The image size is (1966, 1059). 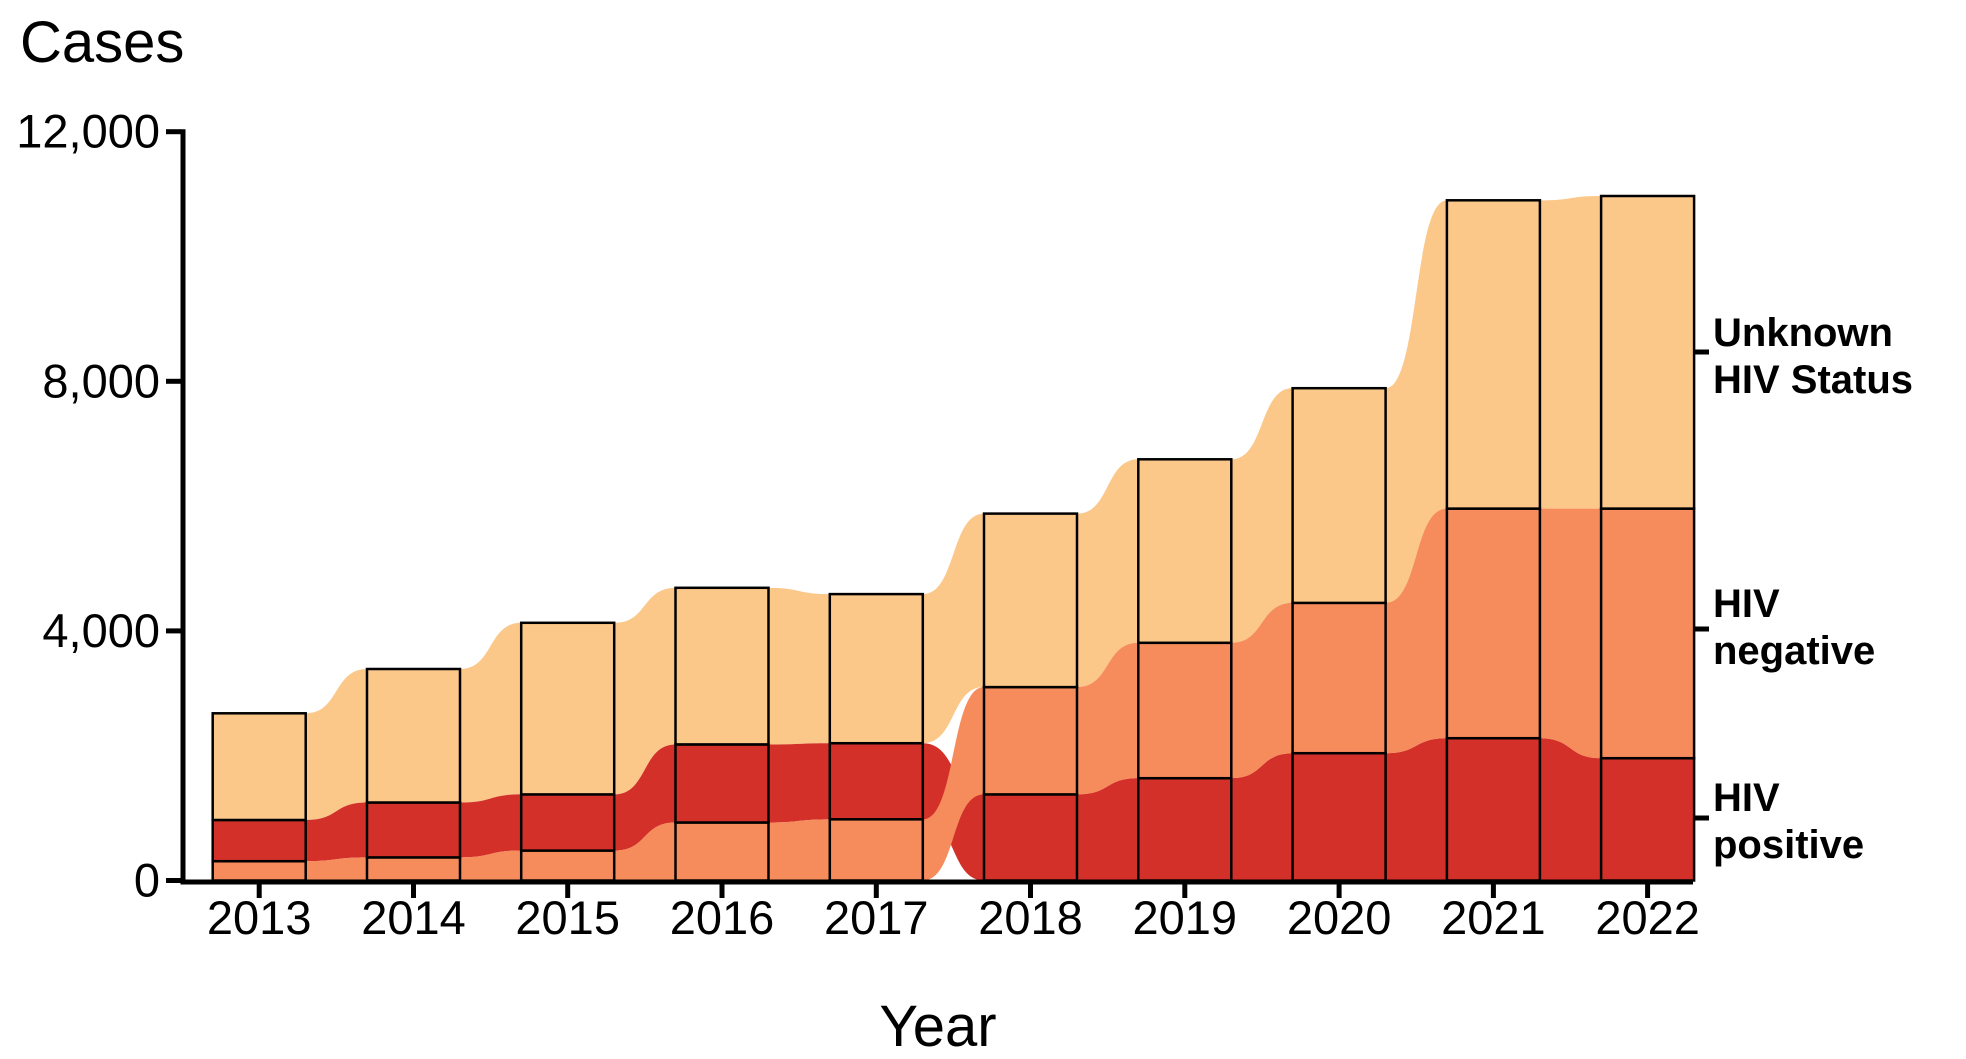 I want to click on x-axis-tick-label: 2020, so click(x=1339, y=917).